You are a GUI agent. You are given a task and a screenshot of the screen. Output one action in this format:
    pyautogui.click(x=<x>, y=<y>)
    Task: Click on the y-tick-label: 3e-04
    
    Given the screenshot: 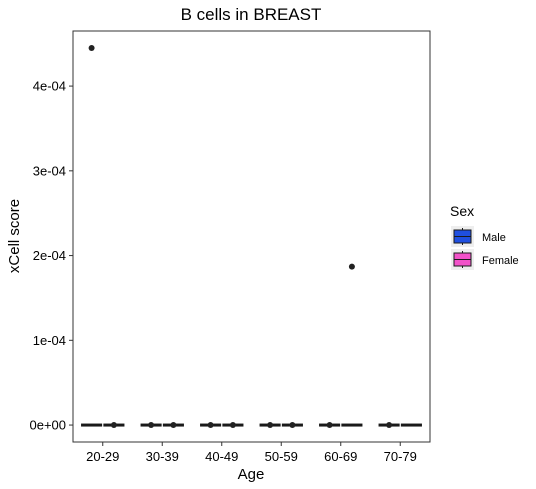 What is the action you would take?
    pyautogui.click(x=49, y=170)
    